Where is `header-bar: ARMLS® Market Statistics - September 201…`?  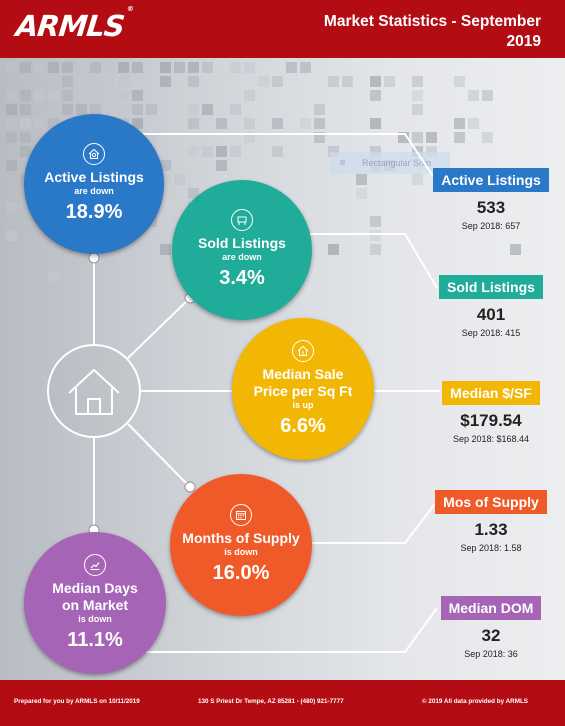
header-bar: ARMLS® Market Statistics - September 201… is located at coordinates (282, 29).